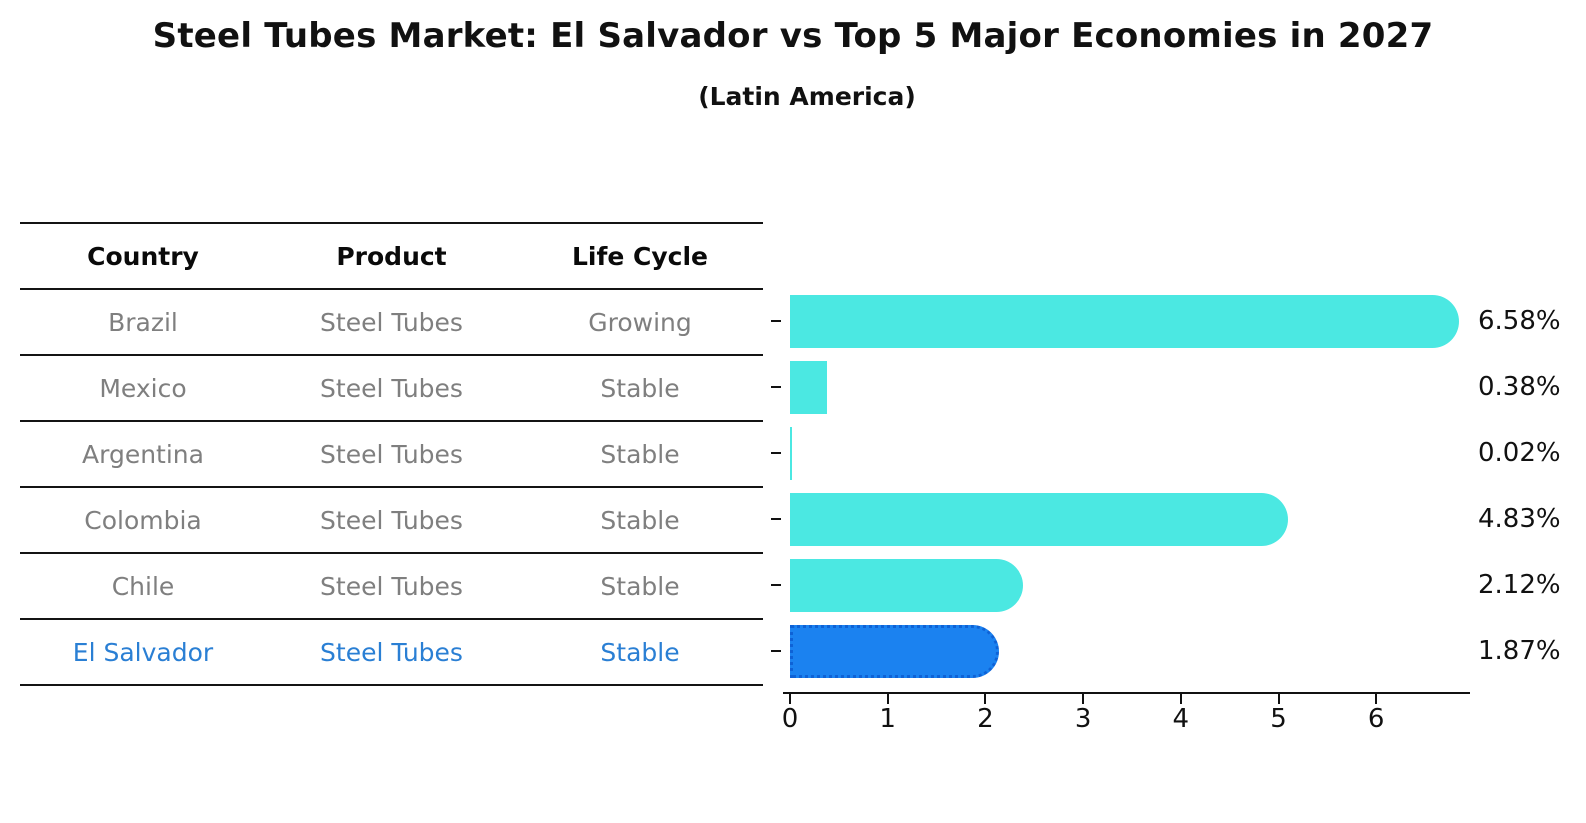 The height and width of the screenshot is (823, 1586). I want to click on bar-value-label: 0.38%, so click(1519, 387).